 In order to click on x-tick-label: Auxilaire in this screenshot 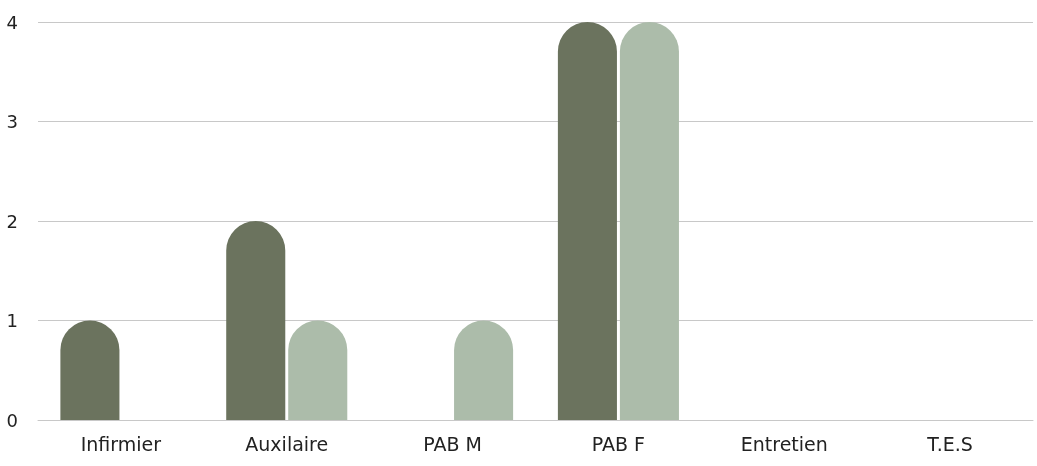, I will do `click(287, 443)`.